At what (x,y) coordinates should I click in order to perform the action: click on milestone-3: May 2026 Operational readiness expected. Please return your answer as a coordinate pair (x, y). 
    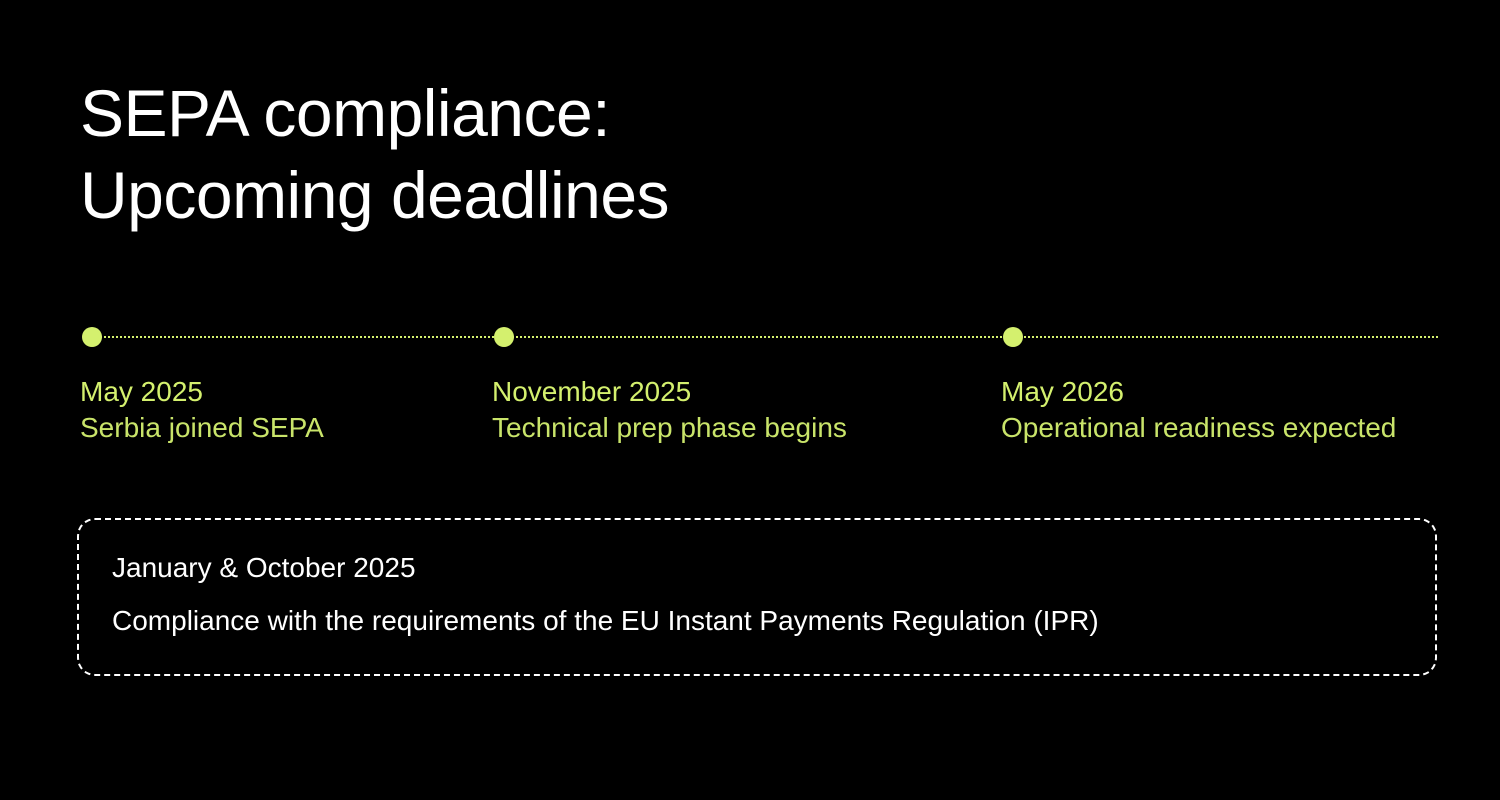
    Looking at the image, I should click on (1198, 410).